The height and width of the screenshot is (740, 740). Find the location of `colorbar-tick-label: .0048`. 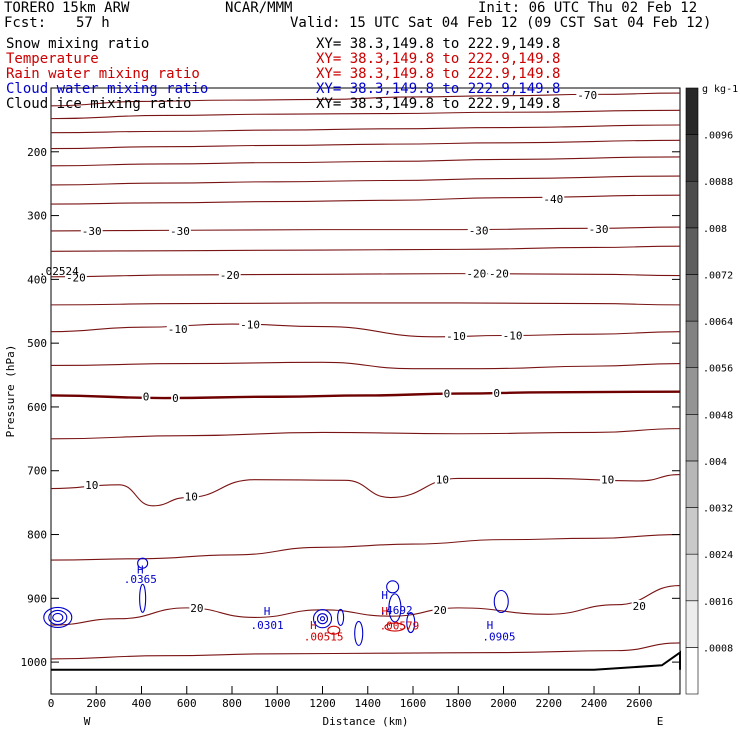

colorbar-tick-label: .0048 is located at coordinates (718, 415).